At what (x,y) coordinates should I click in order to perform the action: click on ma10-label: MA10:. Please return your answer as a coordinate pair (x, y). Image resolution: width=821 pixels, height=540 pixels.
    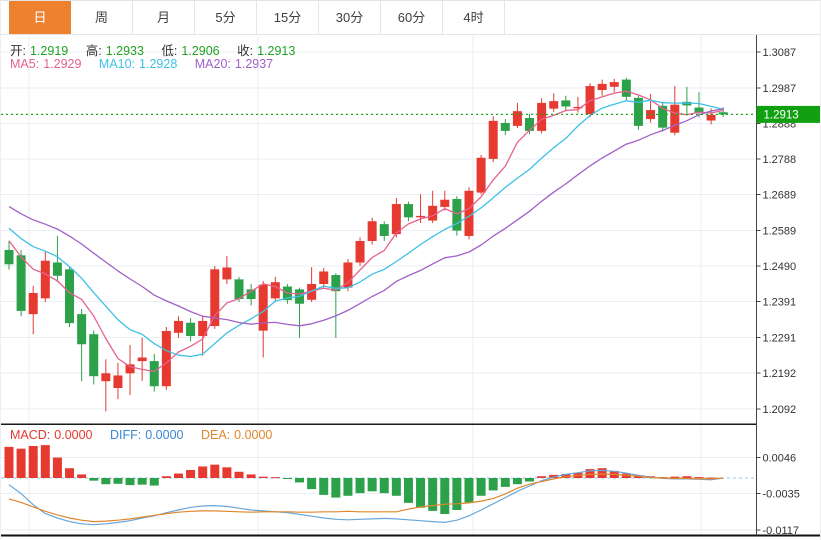
    Looking at the image, I should click on (117, 64).